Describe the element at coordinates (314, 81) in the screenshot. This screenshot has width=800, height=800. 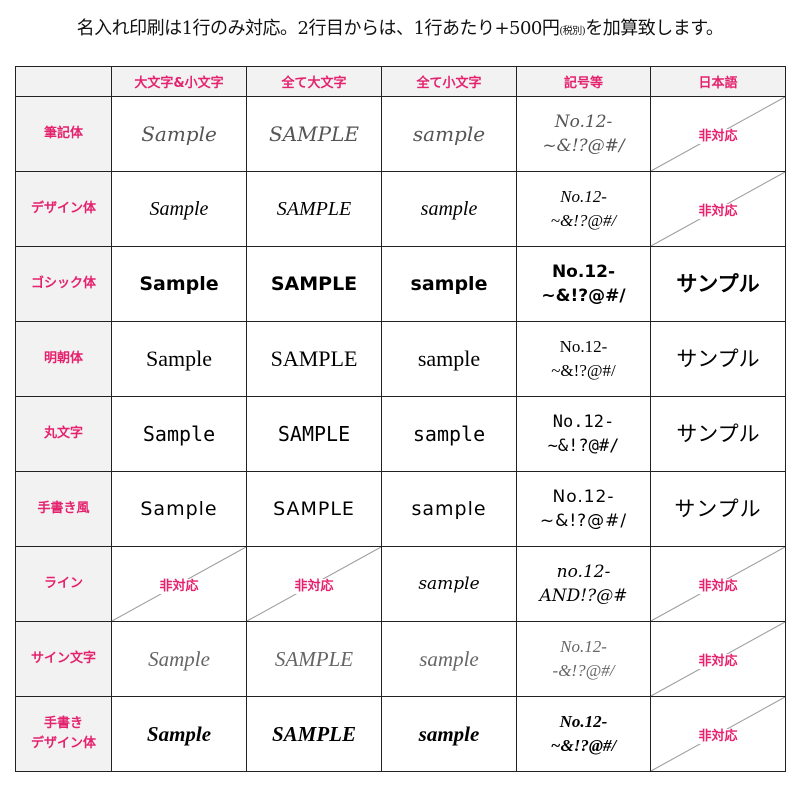
I see `column-header: 全て大文字` at that location.